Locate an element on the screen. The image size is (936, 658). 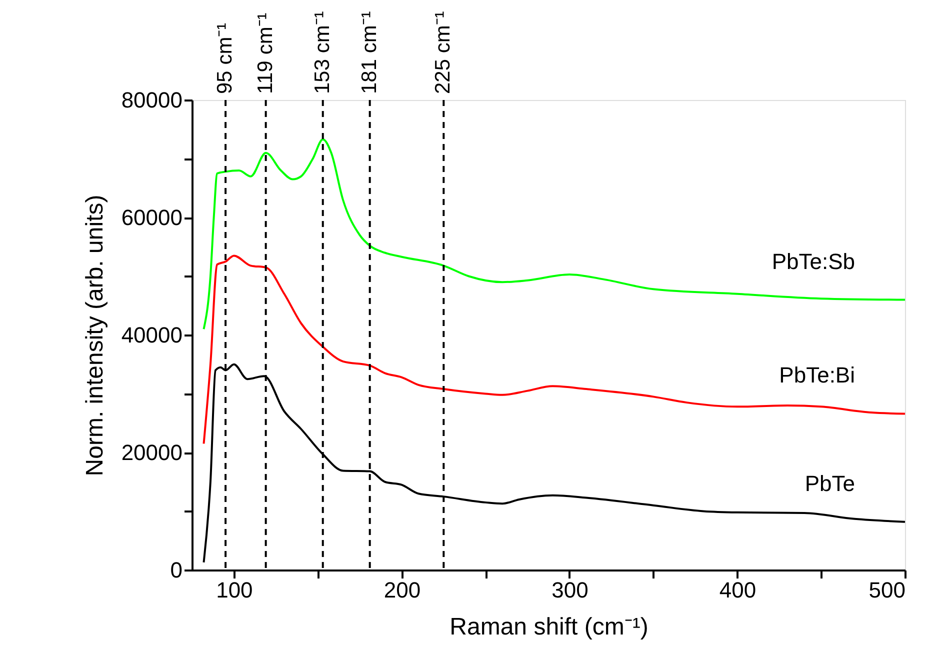
series-label: PbTe is located at coordinates (829, 483).